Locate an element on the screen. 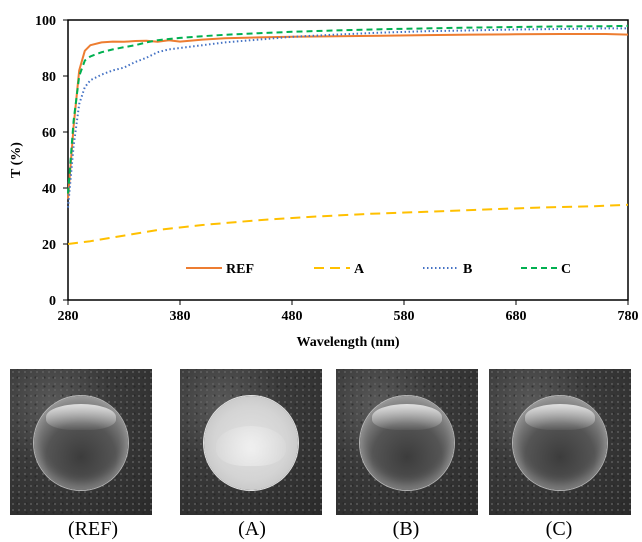  y-axis-title: T (%) is located at coordinates (16, 160).